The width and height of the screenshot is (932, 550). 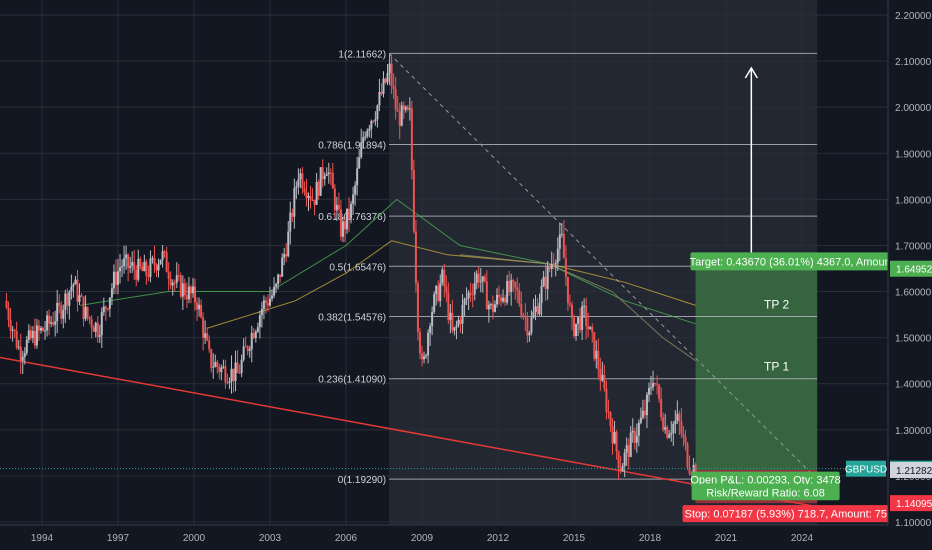 I want to click on price-tag, so click(x=911, y=503).